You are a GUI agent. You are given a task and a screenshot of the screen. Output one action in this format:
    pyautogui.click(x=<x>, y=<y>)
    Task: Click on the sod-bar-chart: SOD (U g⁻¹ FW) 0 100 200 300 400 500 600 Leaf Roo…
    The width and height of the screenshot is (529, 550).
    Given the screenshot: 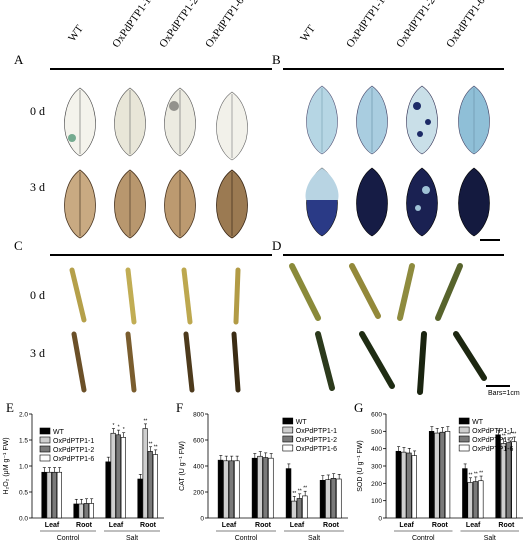 What is the action you would take?
    pyautogui.click(x=440, y=477)
    